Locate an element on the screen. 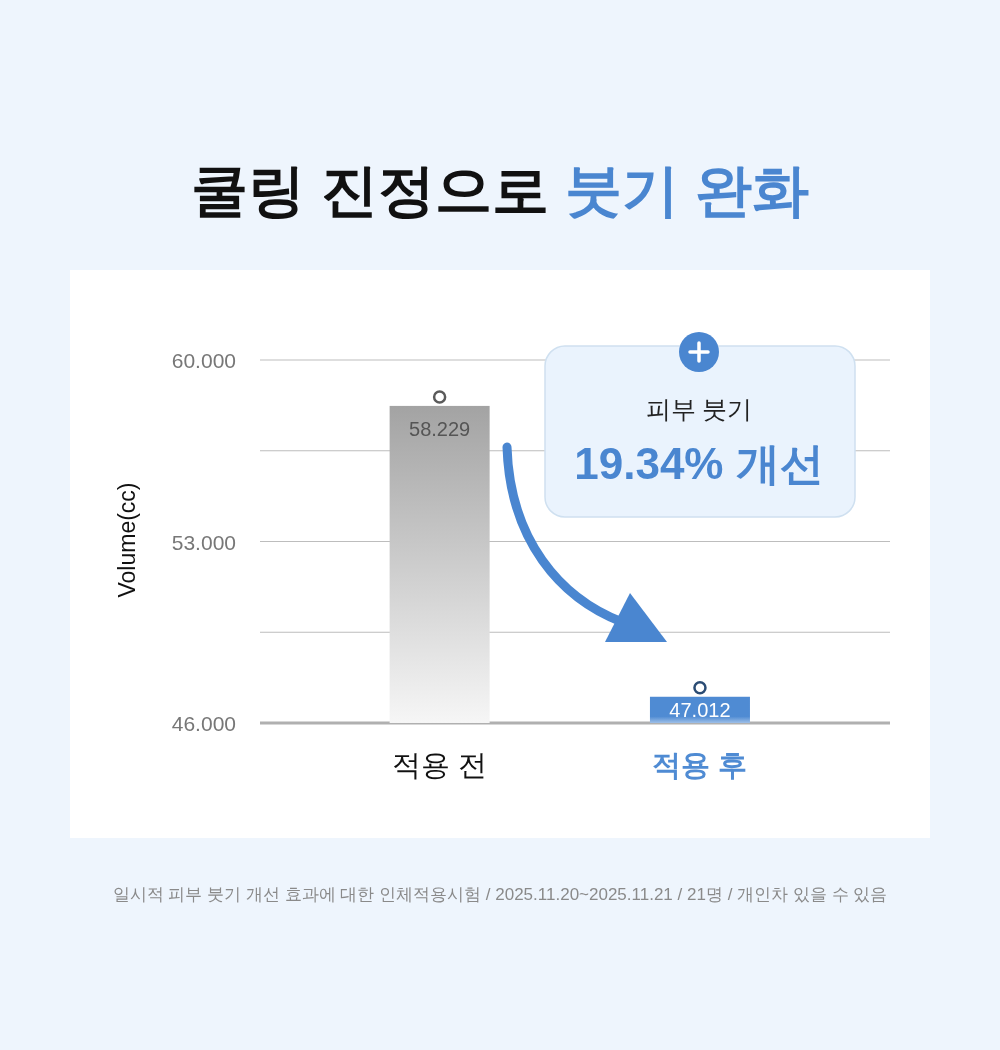 The height and width of the screenshot is (1050, 1000). data-label: 58.229 is located at coordinates (440, 428).